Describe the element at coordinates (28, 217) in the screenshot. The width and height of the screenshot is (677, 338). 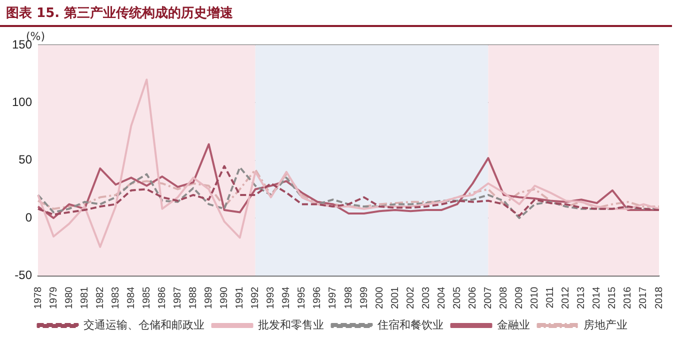
I see `y-tick-label: 0` at that location.